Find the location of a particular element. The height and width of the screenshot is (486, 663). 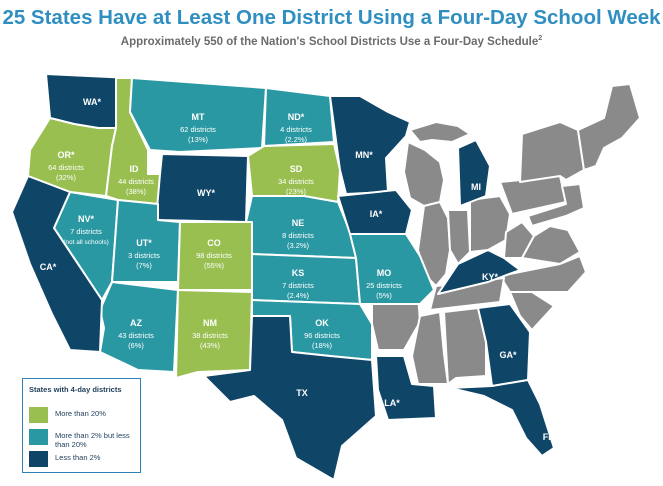

label-nv-districts: 7 districts is located at coordinates (86, 231).